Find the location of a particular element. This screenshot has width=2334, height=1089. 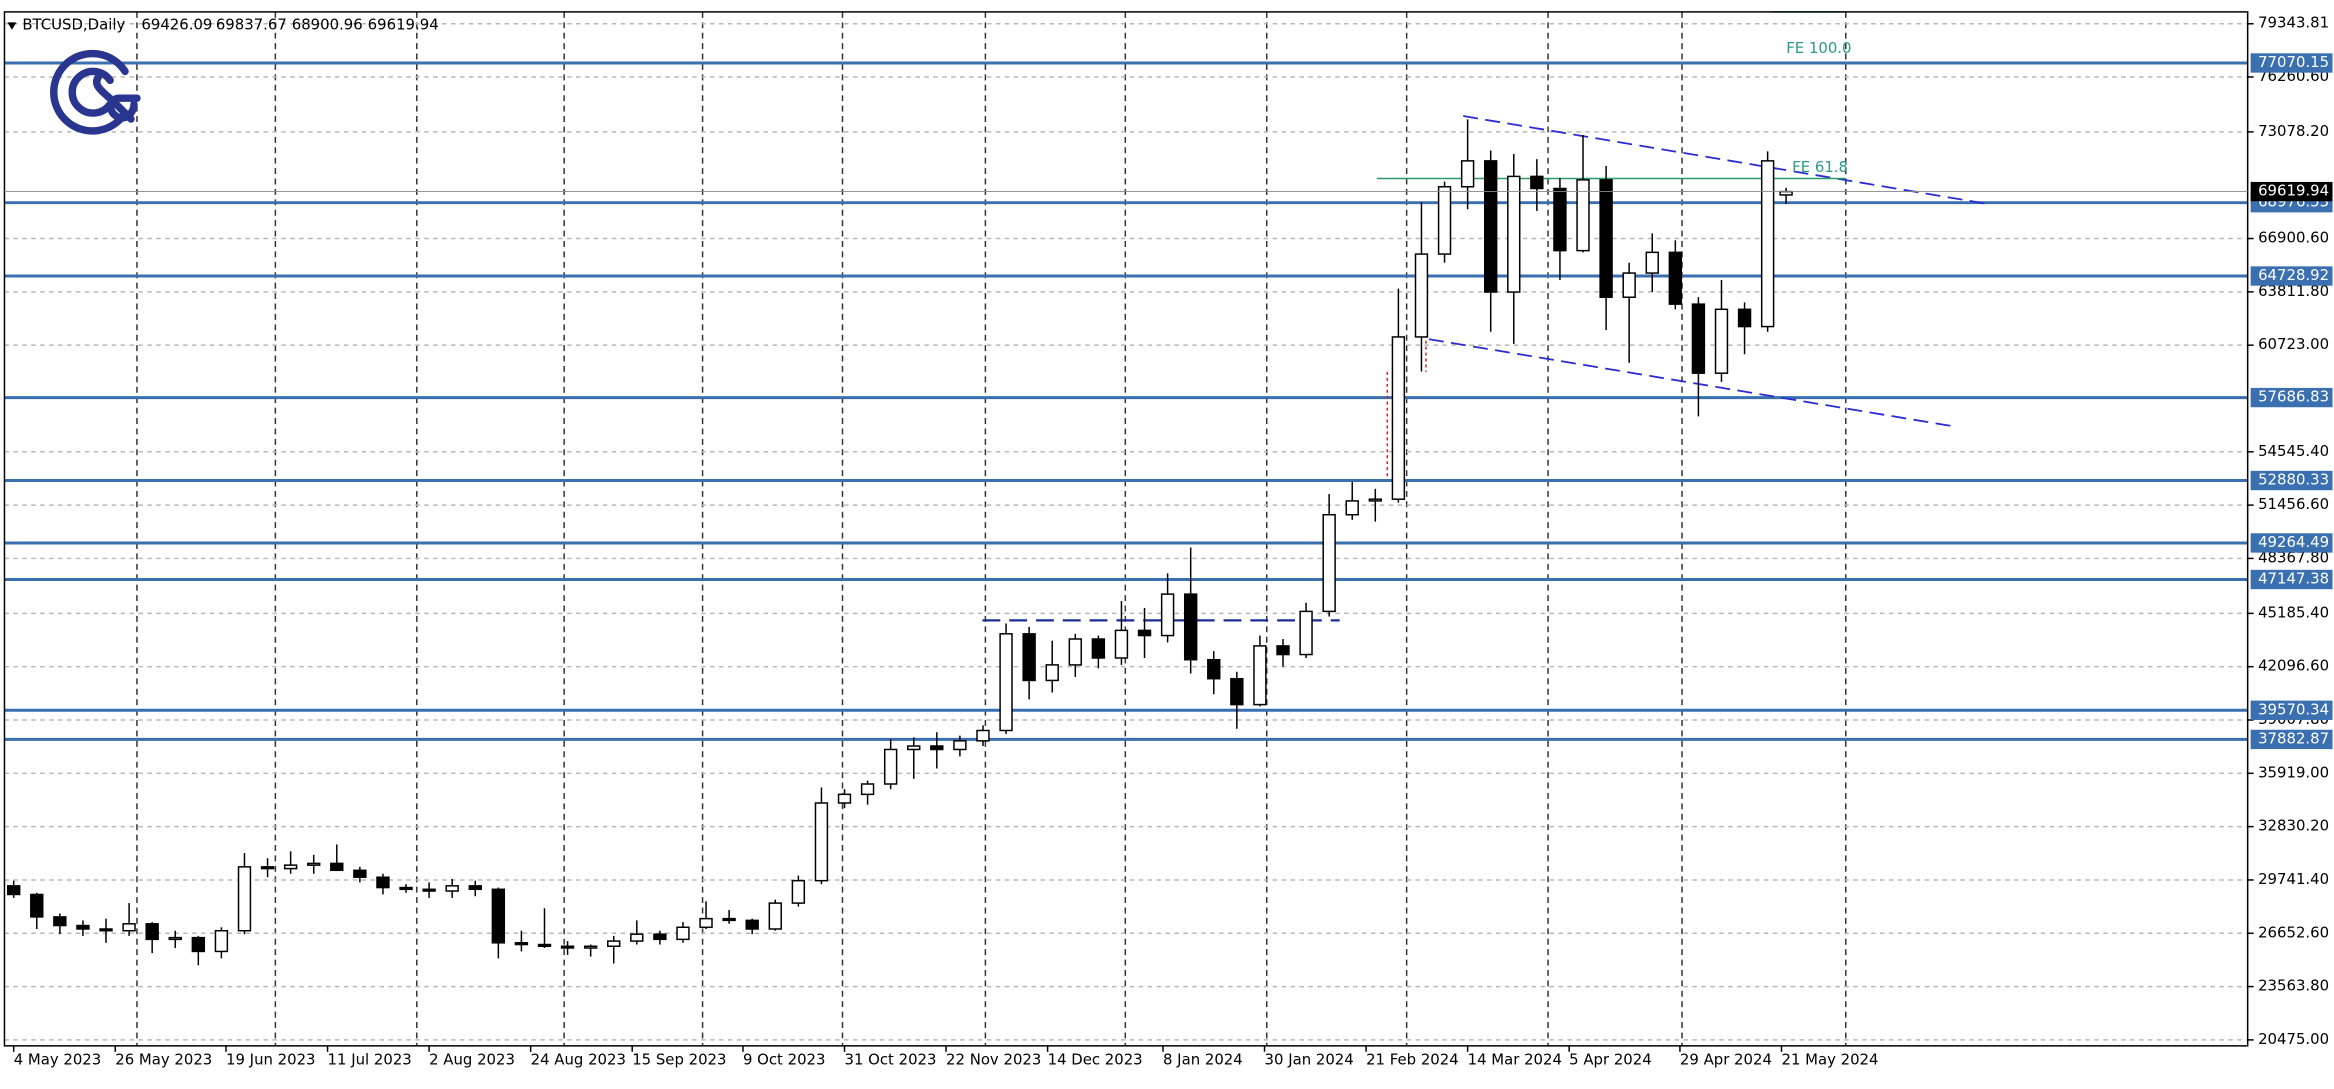

level-label: 49264.49 is located at coordinates (2293, 542).